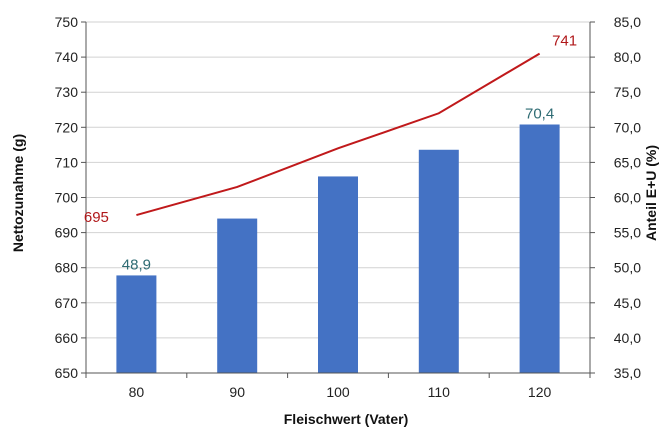  What do you see at coordinates (67, 162) in the screenshot?
I see `y-left-tick-label: 710` at bounding box center [67, 162].